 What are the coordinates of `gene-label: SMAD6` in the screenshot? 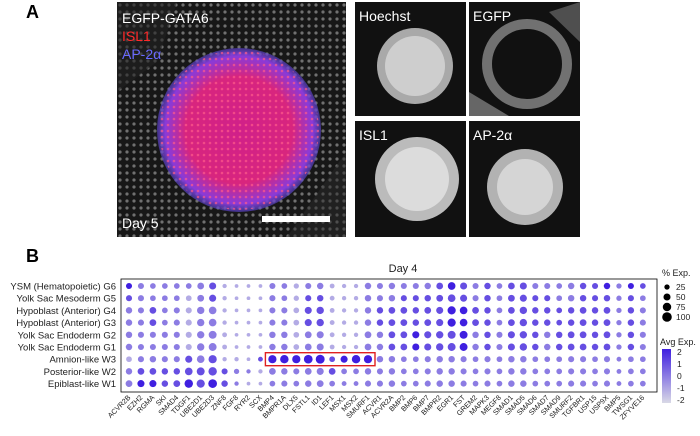 It's located at (527, 405).